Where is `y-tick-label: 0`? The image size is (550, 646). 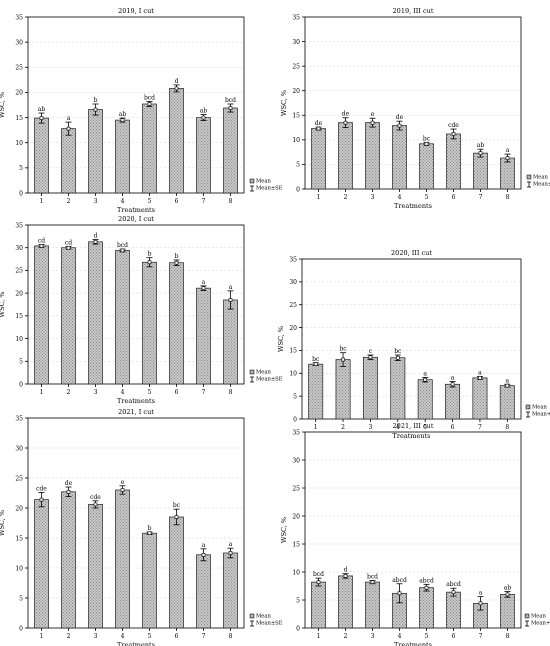
y-tick-label: 0 is located at coordinates (298, 628).